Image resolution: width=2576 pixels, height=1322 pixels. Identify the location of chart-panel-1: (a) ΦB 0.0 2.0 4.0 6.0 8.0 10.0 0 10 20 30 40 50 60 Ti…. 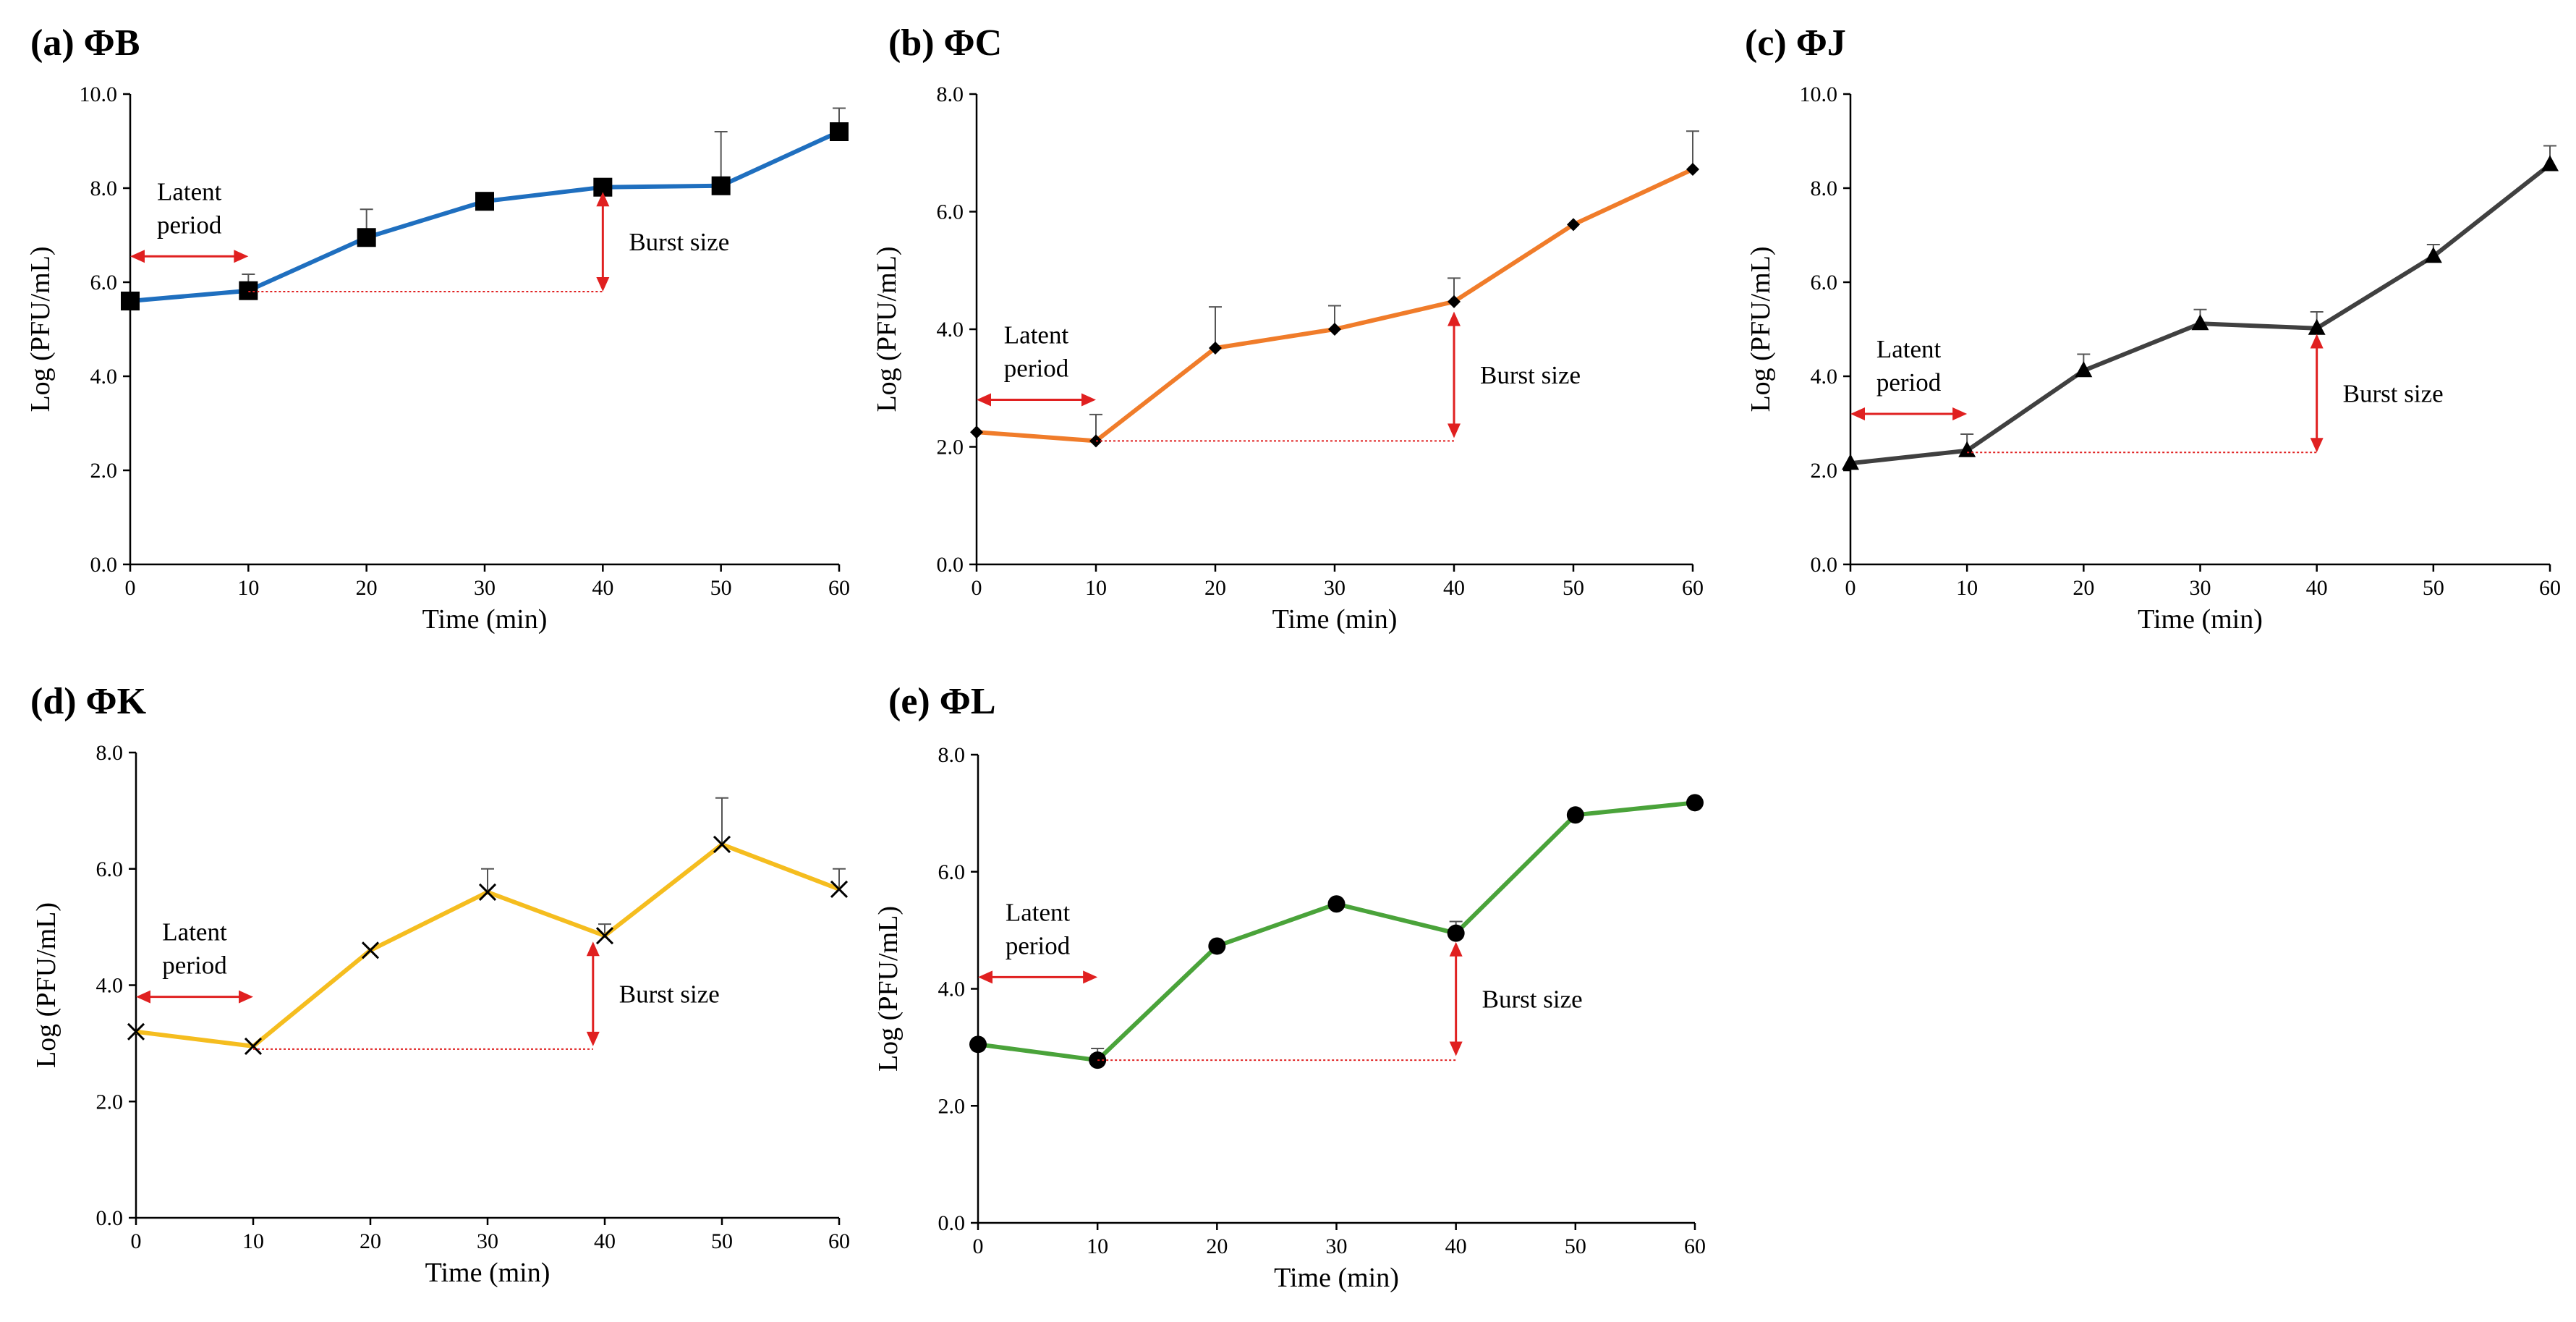
(437, 328).